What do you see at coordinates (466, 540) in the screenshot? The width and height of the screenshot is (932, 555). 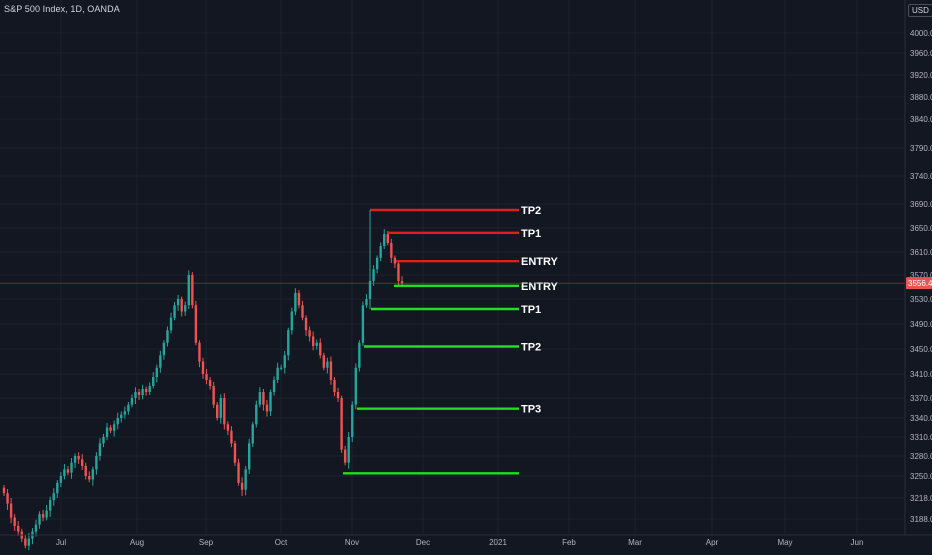 I see `time-axis: Jul Aug Sep Oct Nov Dec 2021 Feb Mar Apr May Jun` at bounding box center [466, 540].